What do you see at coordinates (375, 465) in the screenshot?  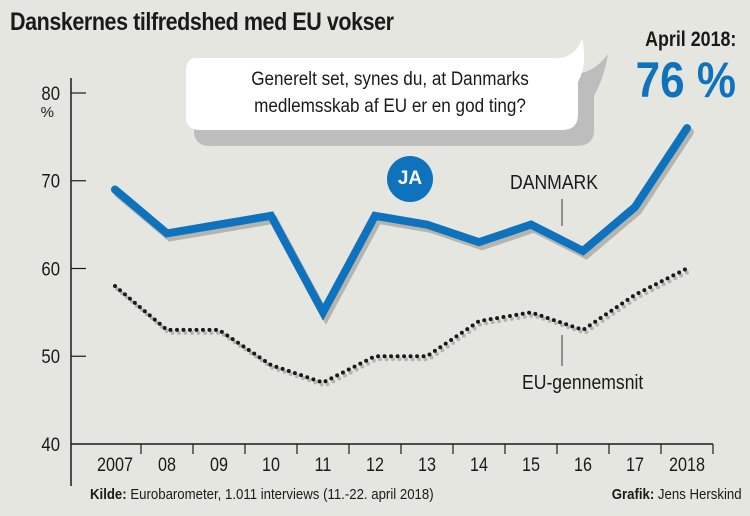 I see `x-tick-label: 12` at bounding box center [375, 465].